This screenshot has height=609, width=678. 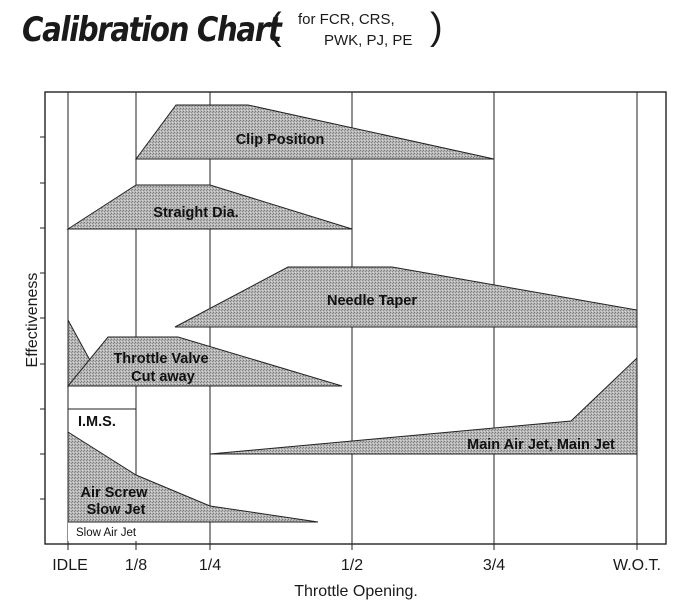 I want to click on x-tick-quarter: 1/4, so click(x=210, y=565).